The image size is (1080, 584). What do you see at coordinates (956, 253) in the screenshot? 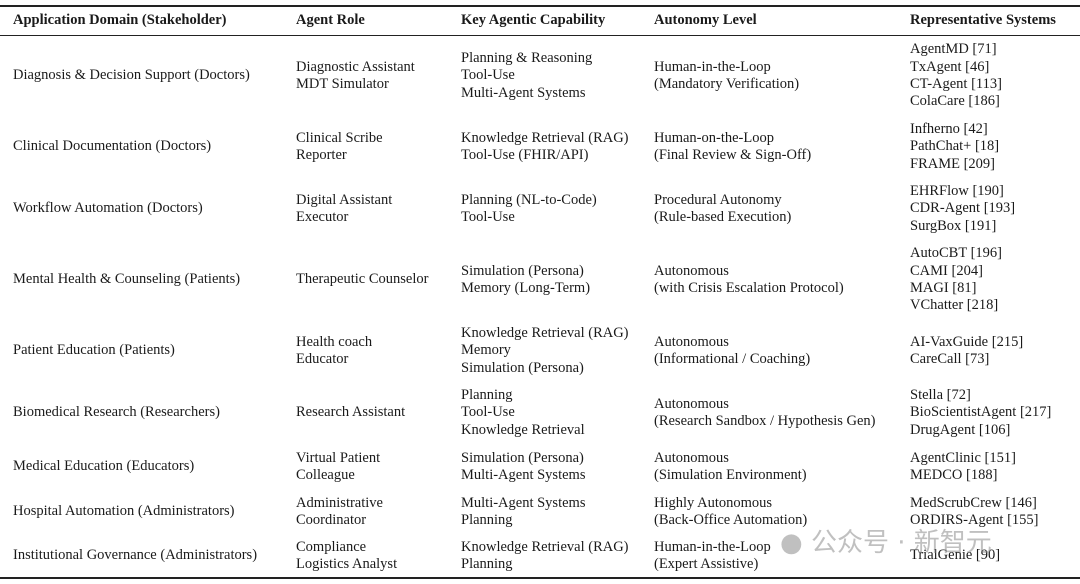
I see `systems-line: AutoCBT [196]` at bounding box center [956, 253].